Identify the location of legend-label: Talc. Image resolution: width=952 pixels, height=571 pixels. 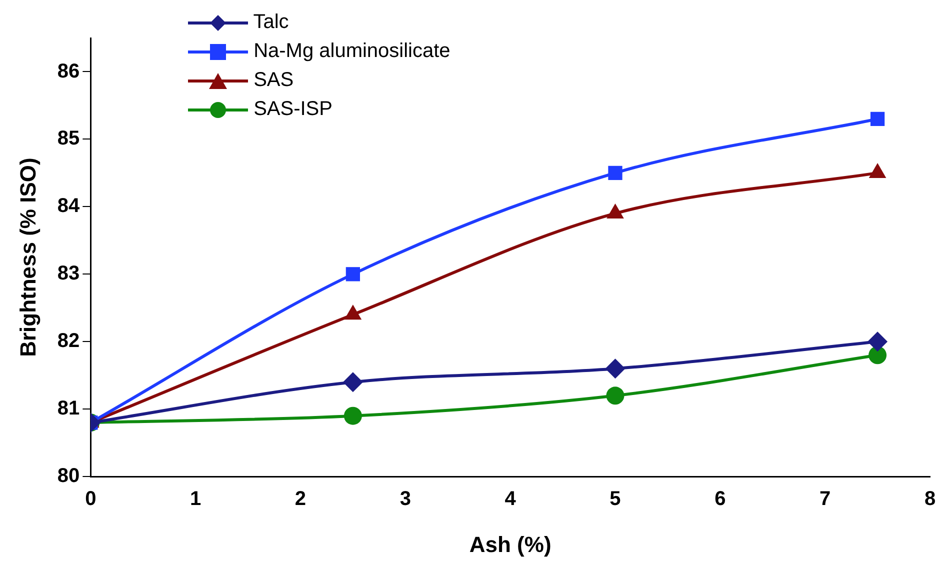
(271, 22).